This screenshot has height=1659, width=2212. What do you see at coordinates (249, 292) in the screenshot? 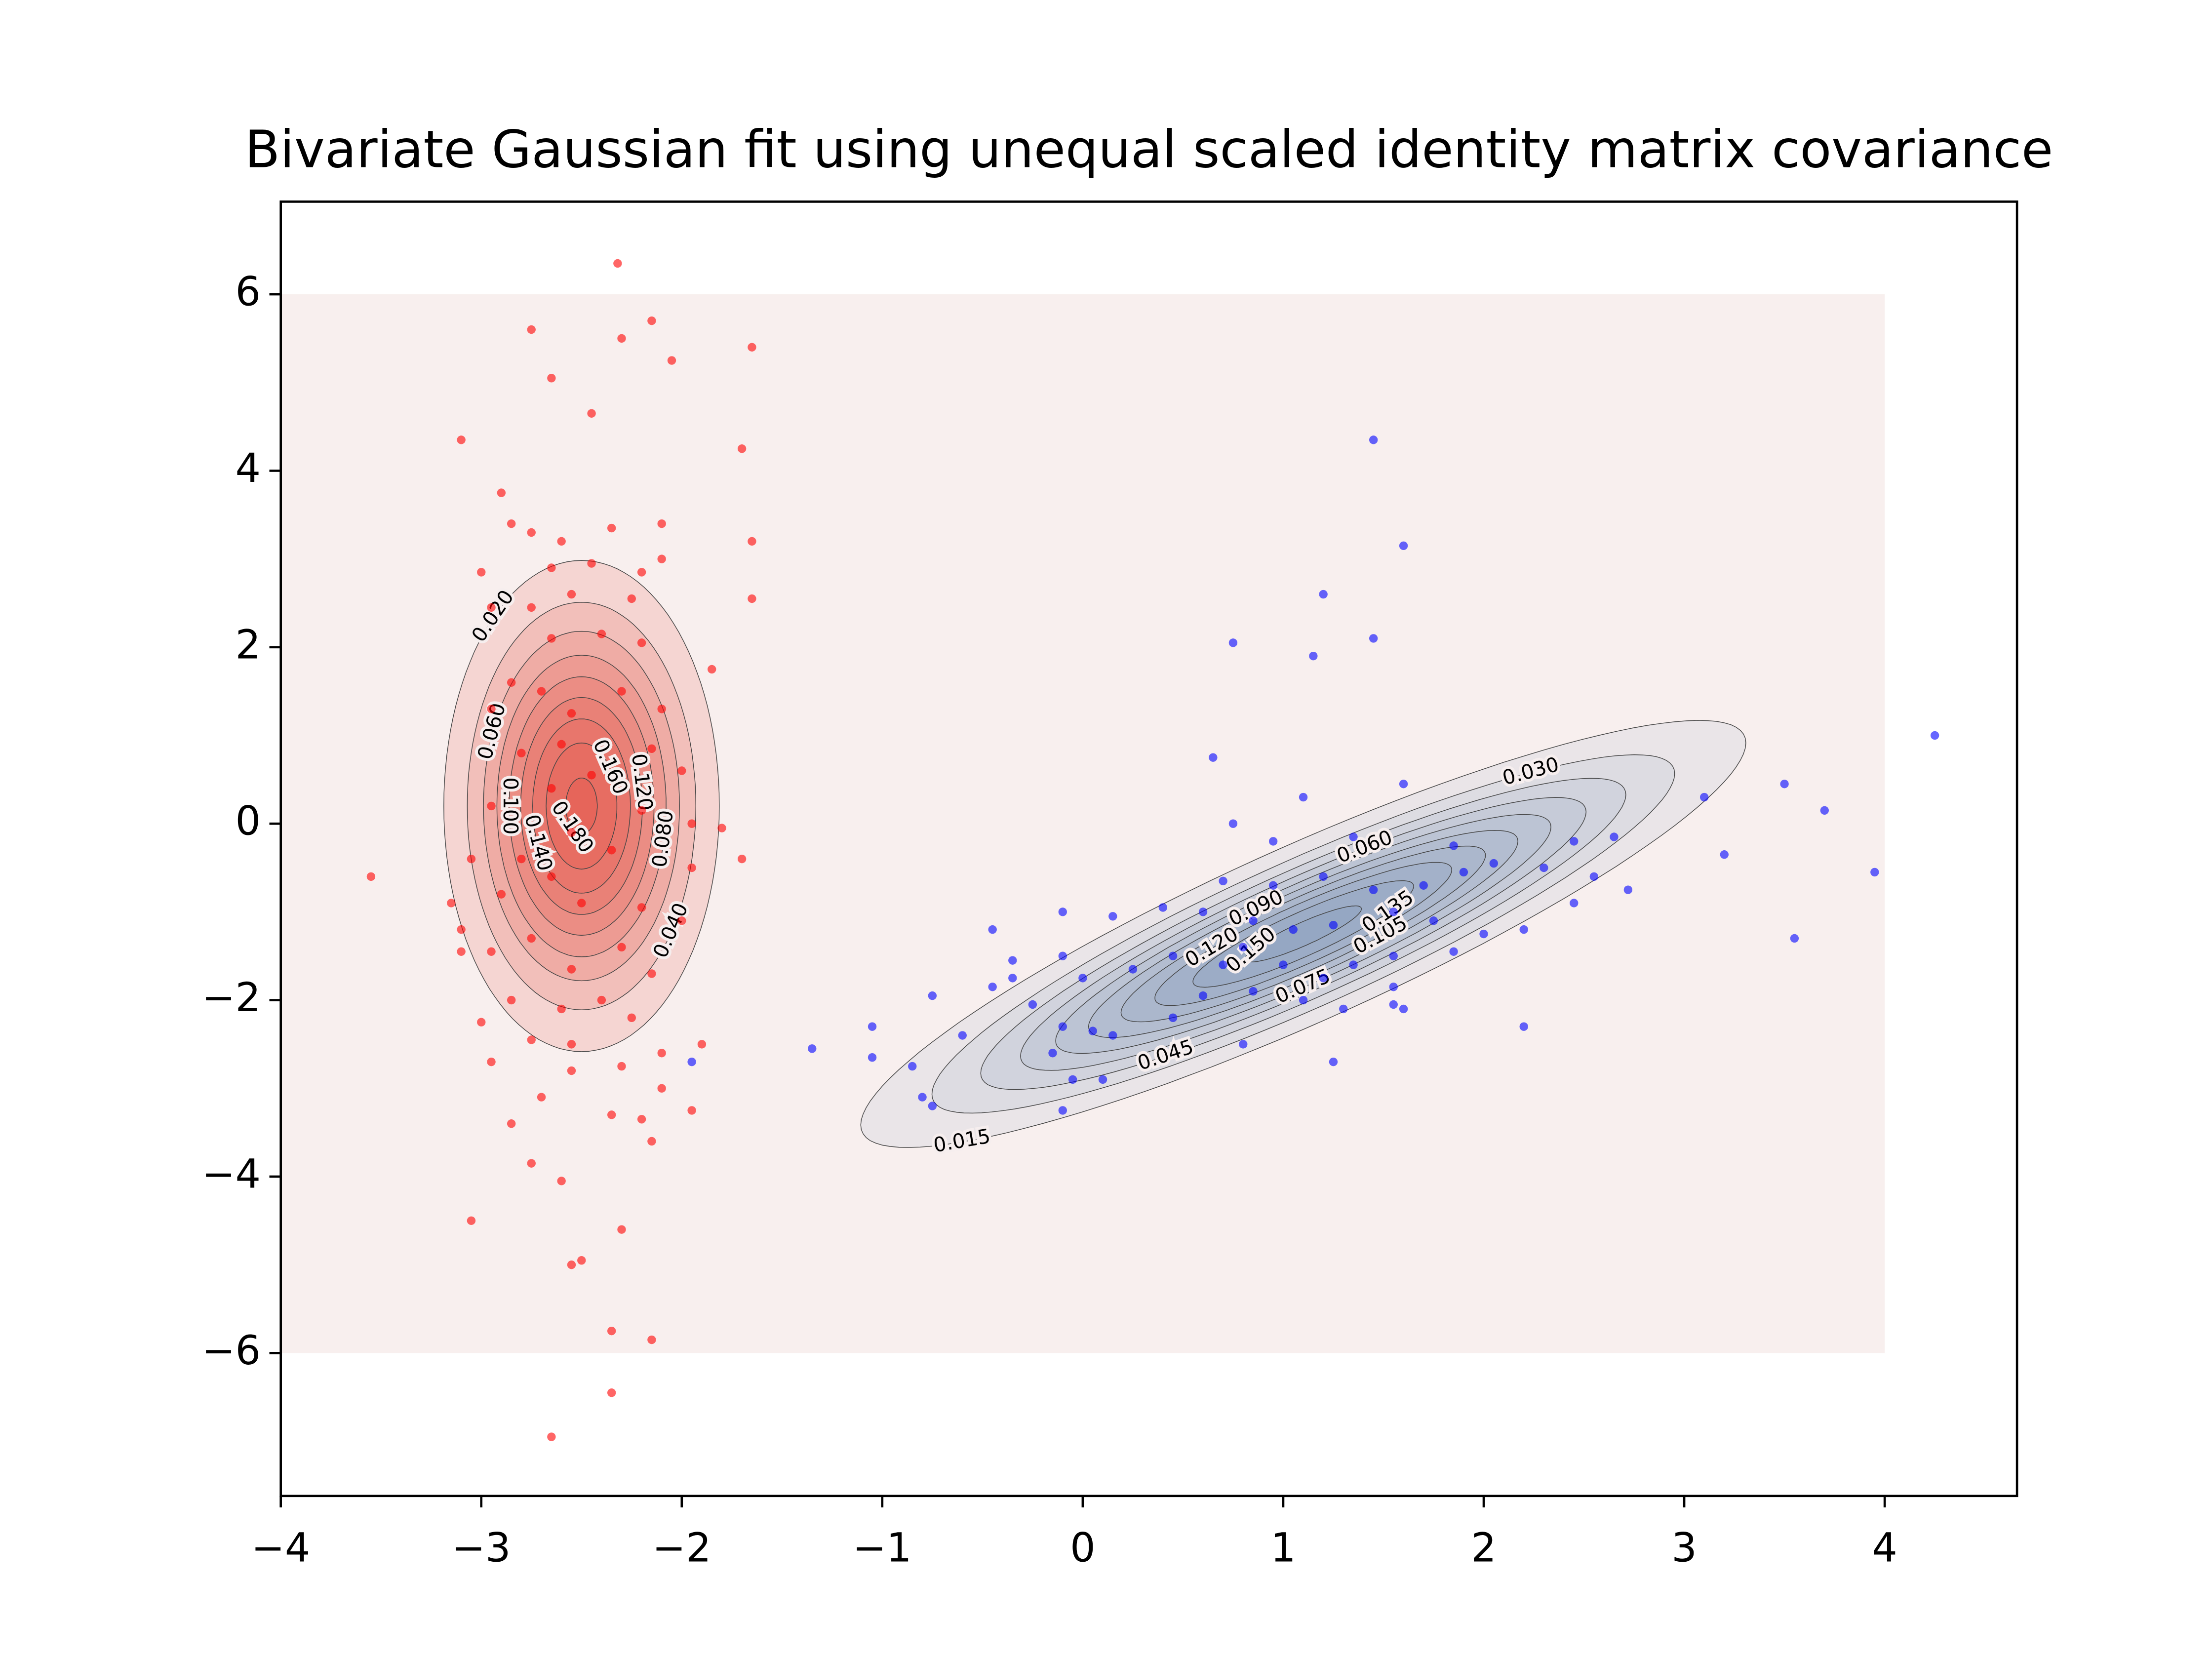
I see `y-tick-label: 6` at bounding box center [249, 292].